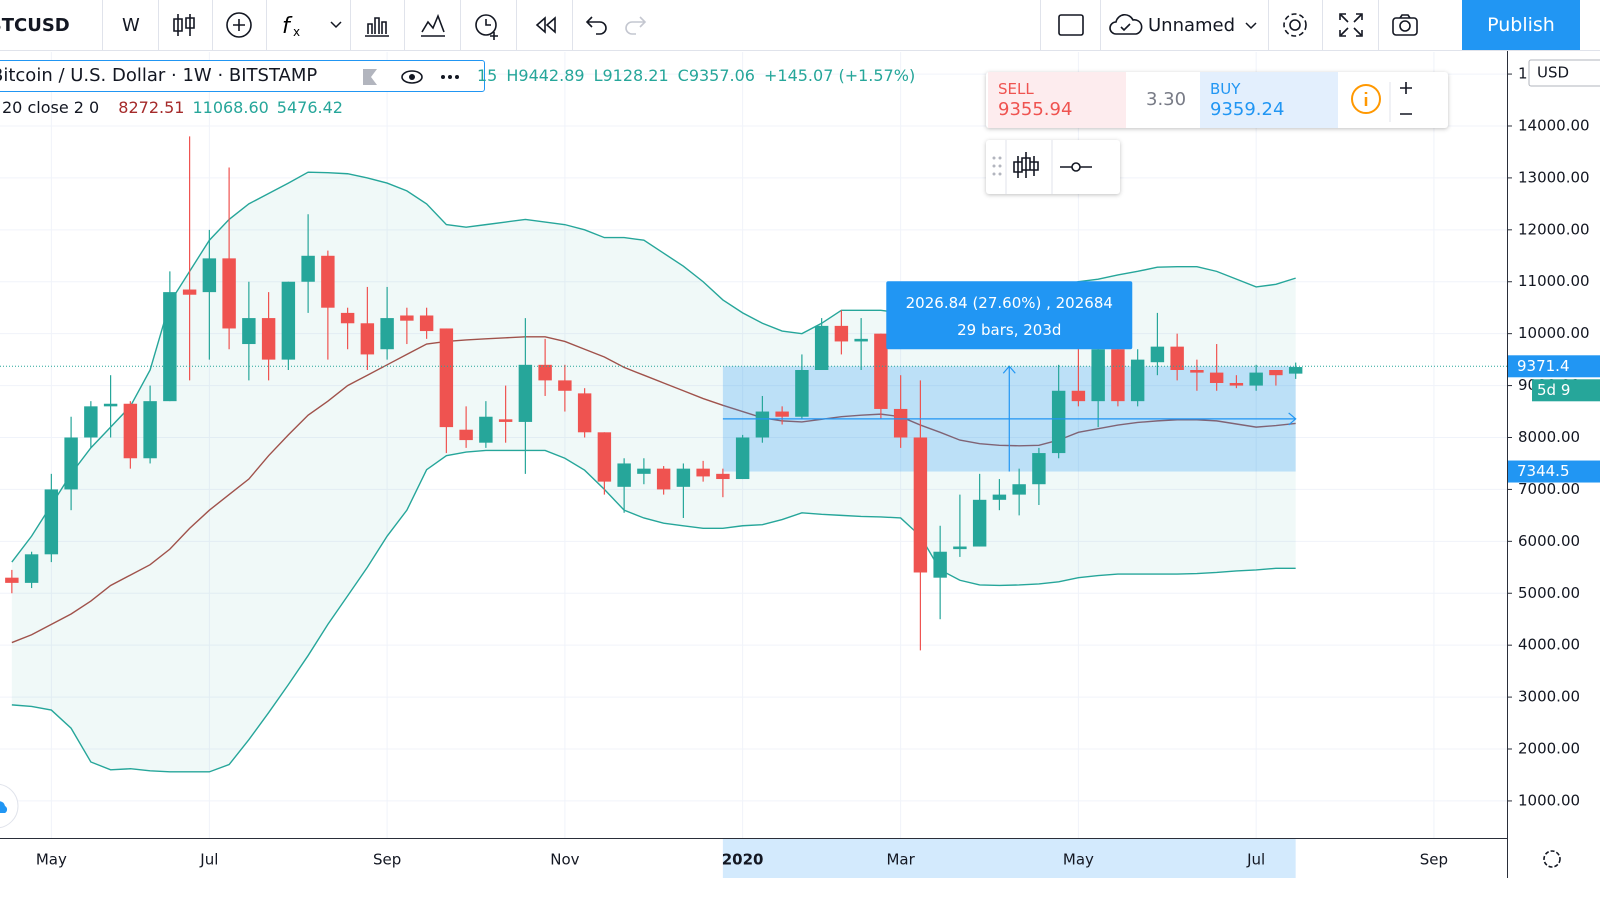 The image size is (1600, 900). What do you see at coordinates (1009, 315) in the screenshot?
I see `measure-tooltip` at bounding box center [1009, 315].